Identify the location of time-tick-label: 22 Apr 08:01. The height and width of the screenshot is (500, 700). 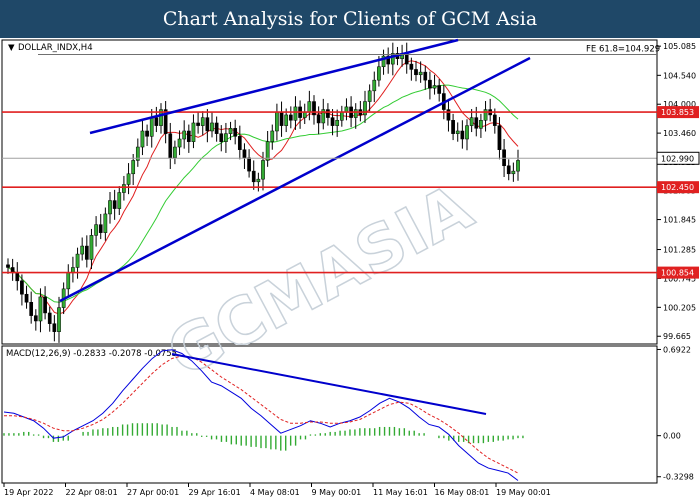
(92, 492).